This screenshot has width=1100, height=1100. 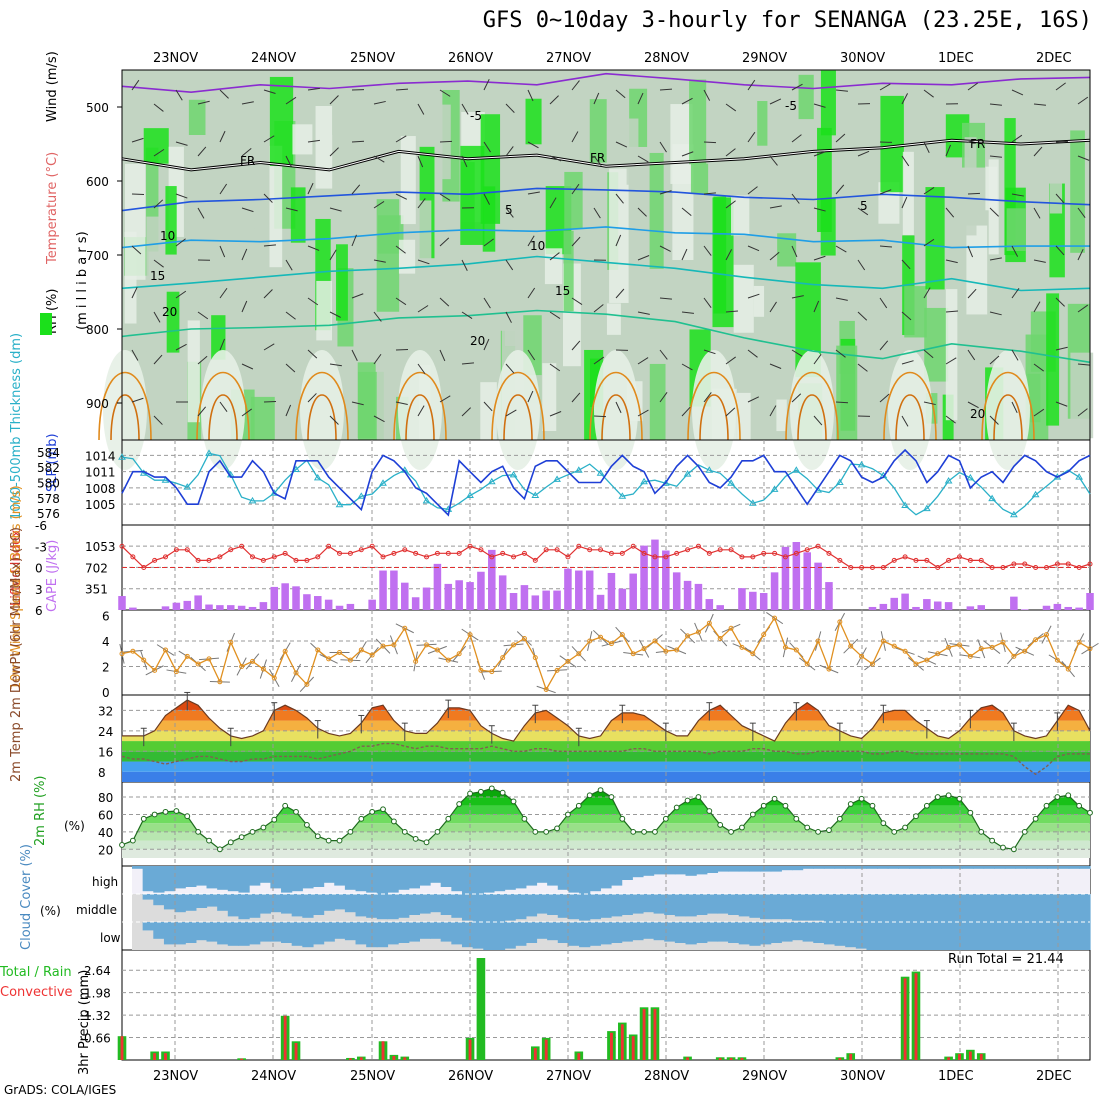 What do you see at coordinates (606, 776) in the screenshot?
I see `temp-band` at bounding box center [606, 776].